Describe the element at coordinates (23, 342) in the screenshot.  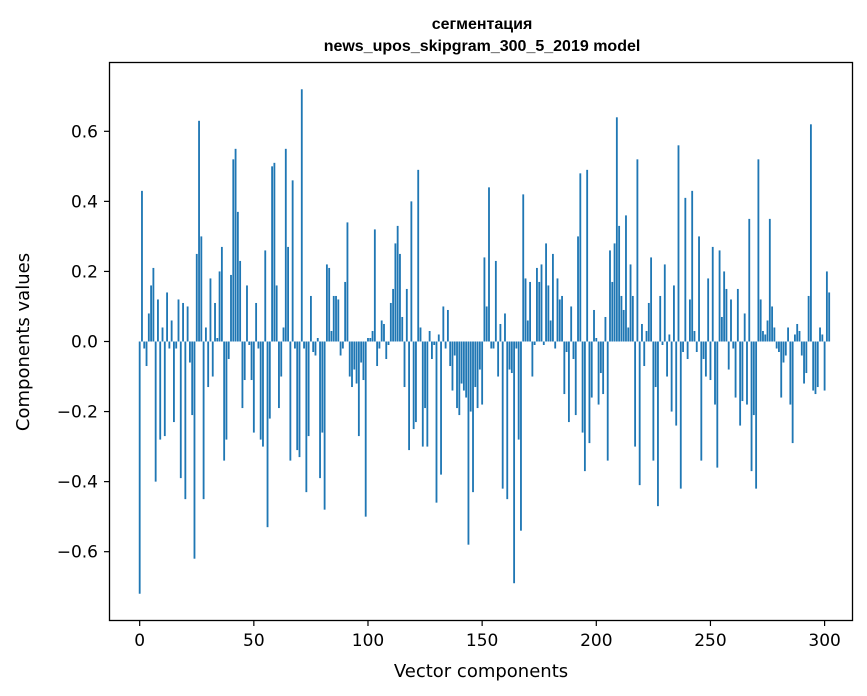
I see `y-axis-label: Components values` at that location.